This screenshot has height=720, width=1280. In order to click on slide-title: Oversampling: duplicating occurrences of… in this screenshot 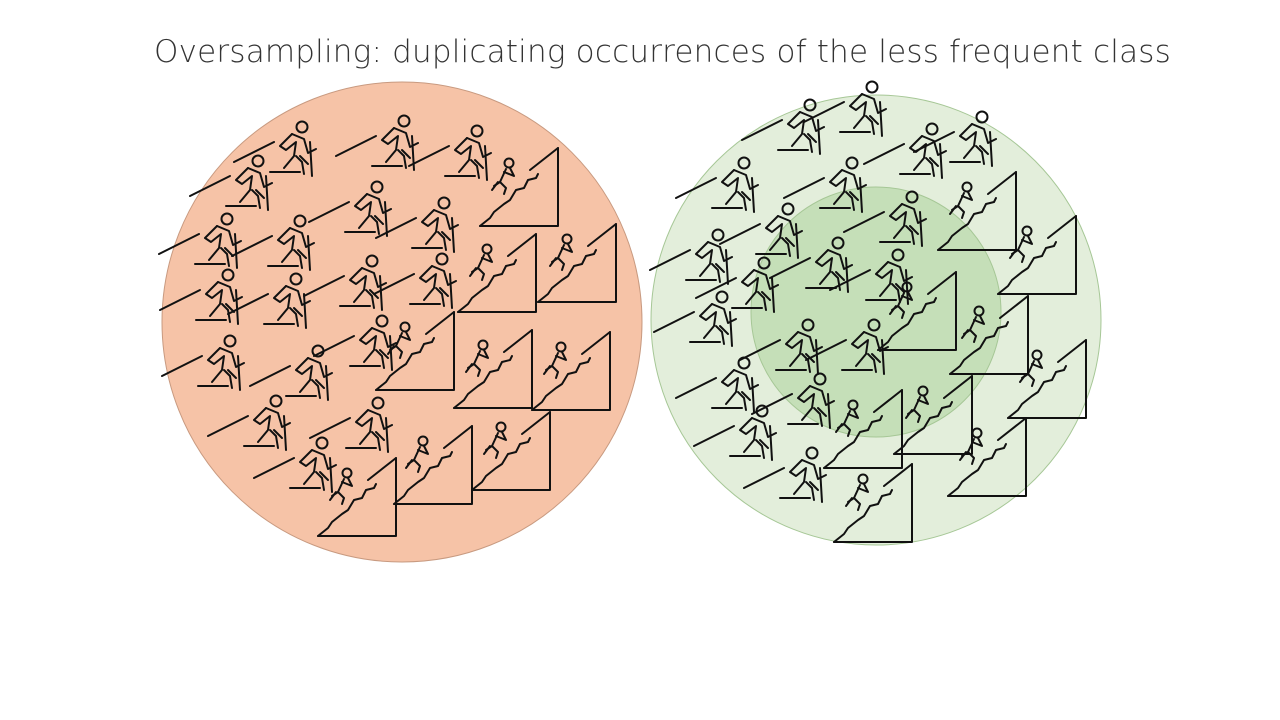, I will do `click(662, 52)`.